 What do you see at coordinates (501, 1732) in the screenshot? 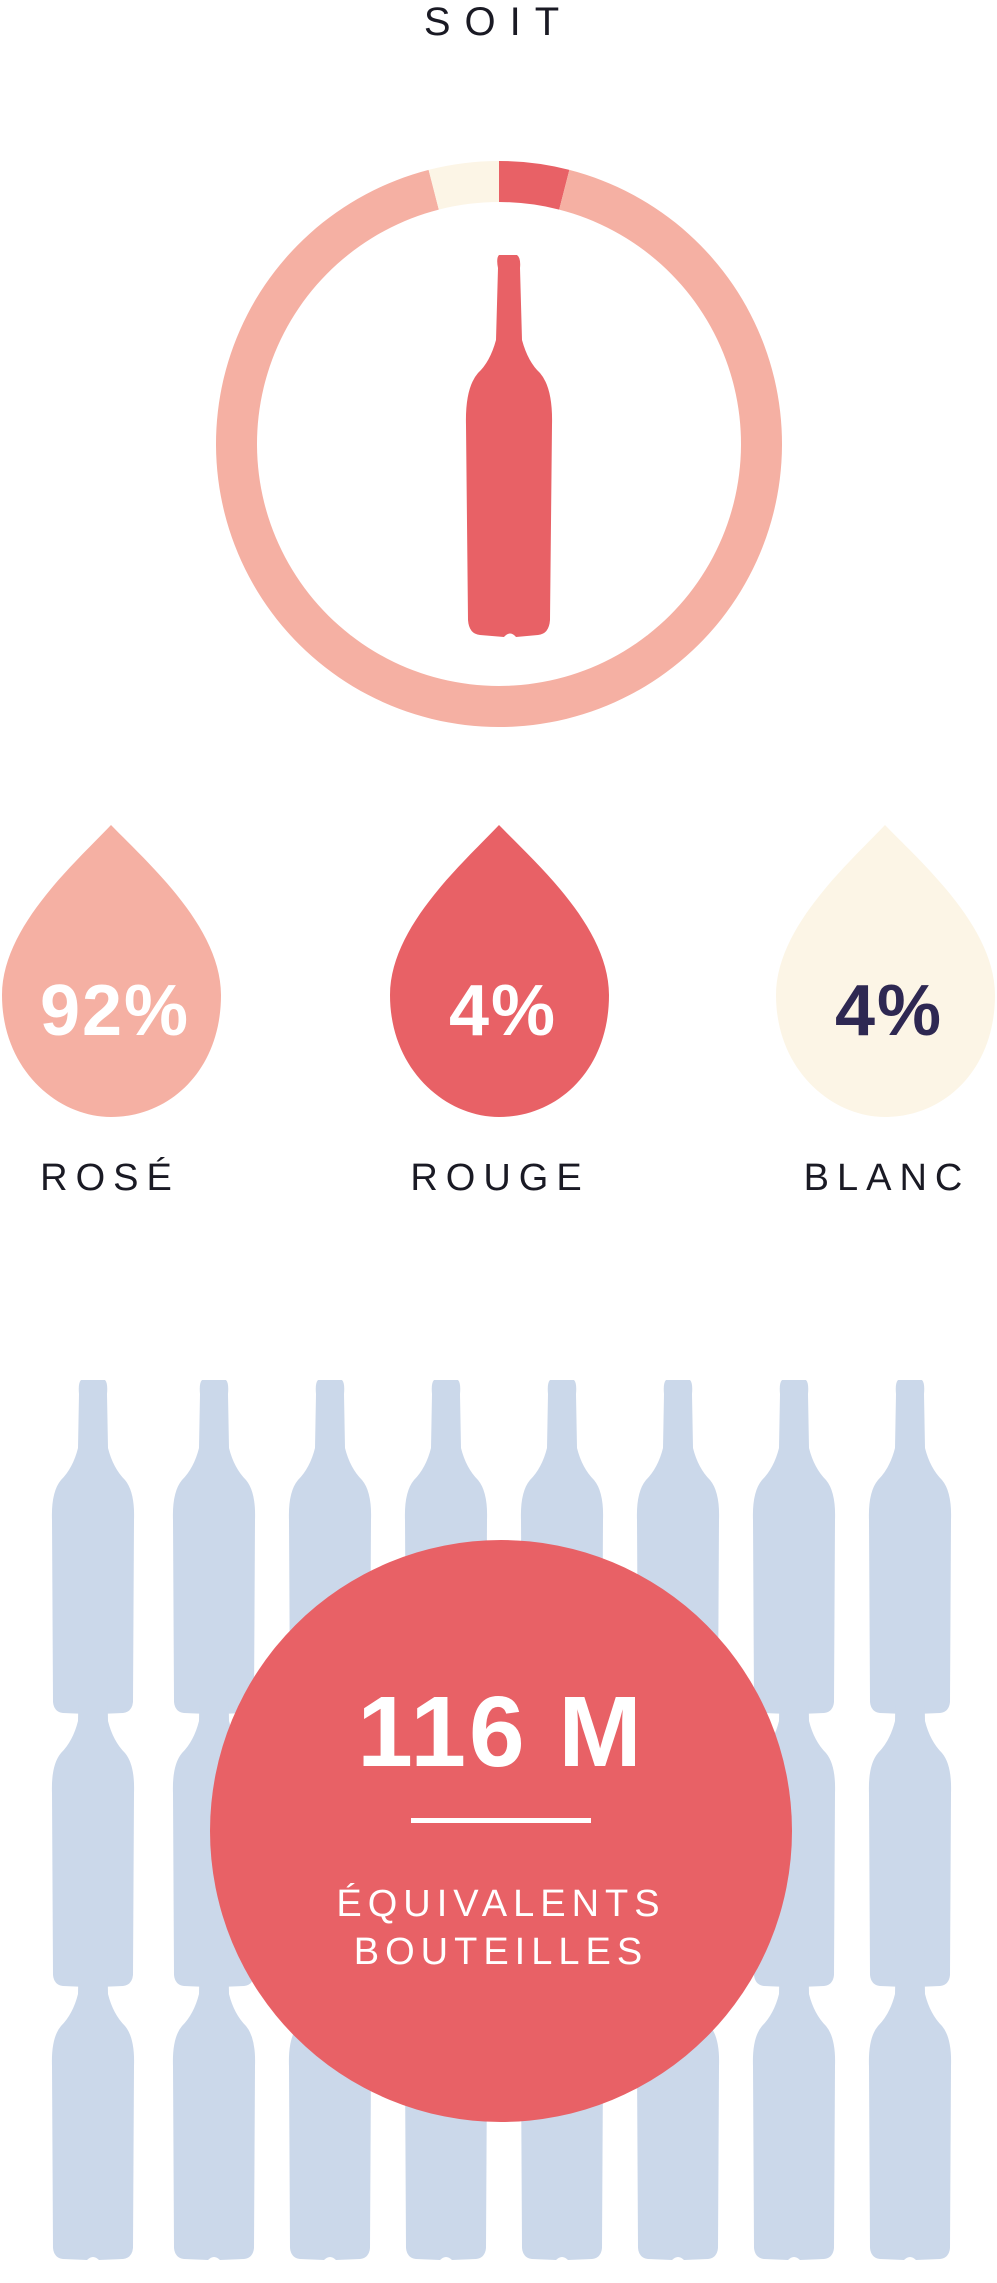
I see `total-value: 116 M` at bounding box center [501, 1732].